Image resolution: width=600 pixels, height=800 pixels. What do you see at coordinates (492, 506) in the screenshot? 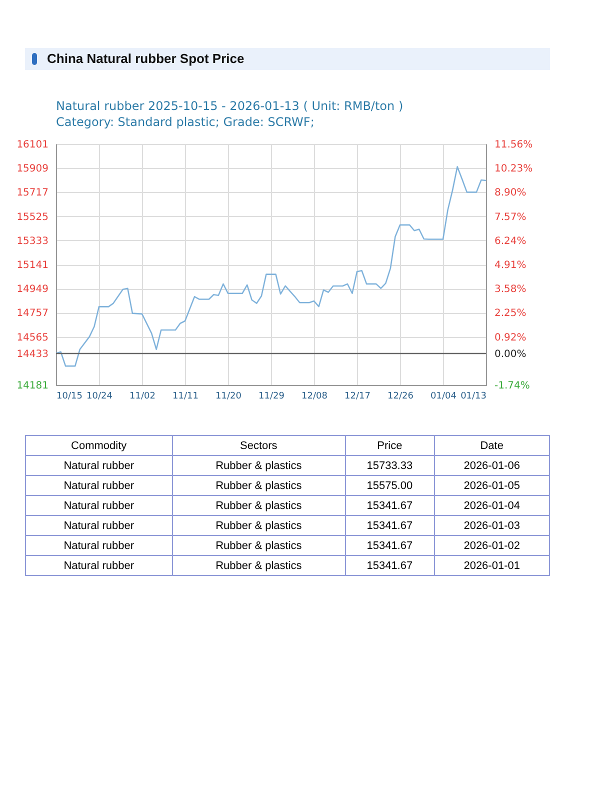
I see `text: 2026-01-04` at bounding box center [492, 506].